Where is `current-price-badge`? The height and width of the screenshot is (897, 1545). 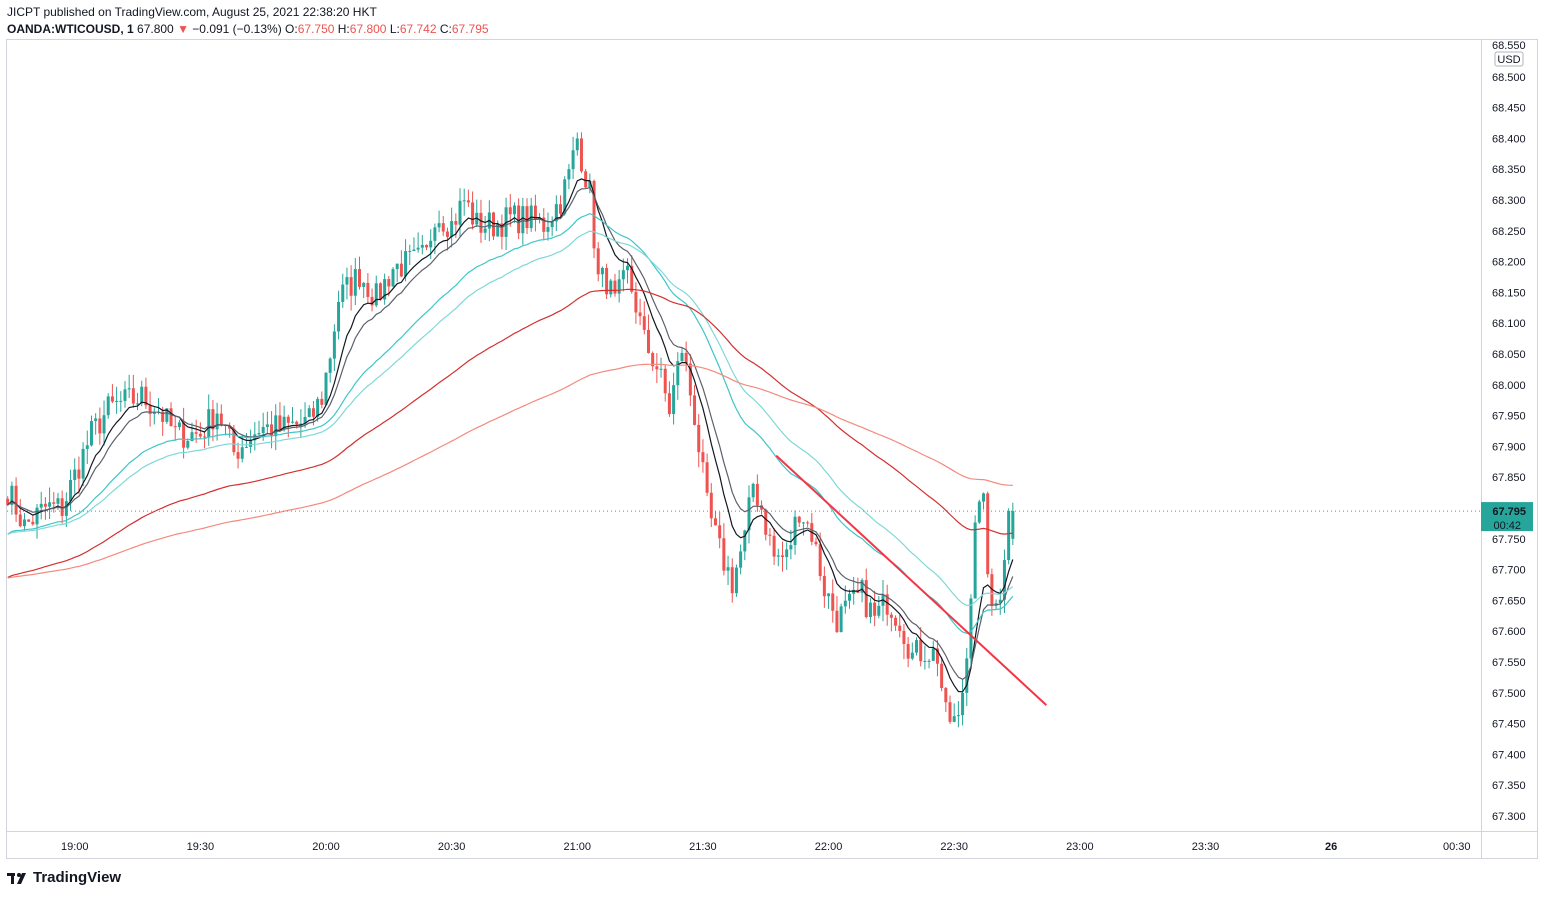 current-price-badge is located at coordinates (1507, 517).